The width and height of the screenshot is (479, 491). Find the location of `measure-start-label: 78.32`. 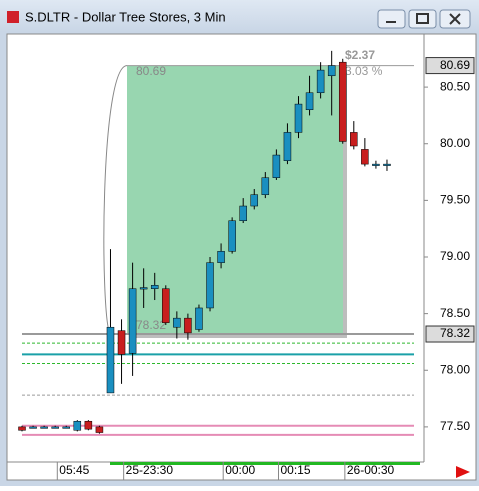

measure-start-label: 78.32 is located at coordinates (151, 325).